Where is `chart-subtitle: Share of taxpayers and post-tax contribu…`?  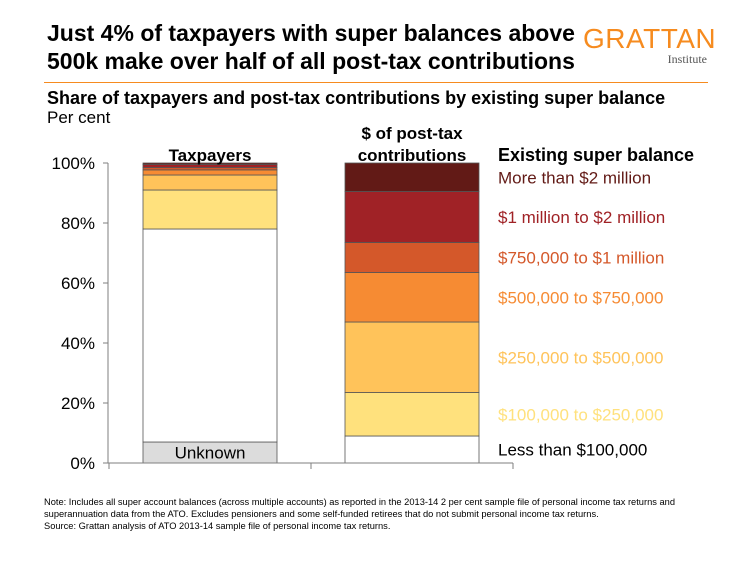 chart-subtitle: Share of taxpayers and post-tax contribu… is located at coordinates (356, 98).